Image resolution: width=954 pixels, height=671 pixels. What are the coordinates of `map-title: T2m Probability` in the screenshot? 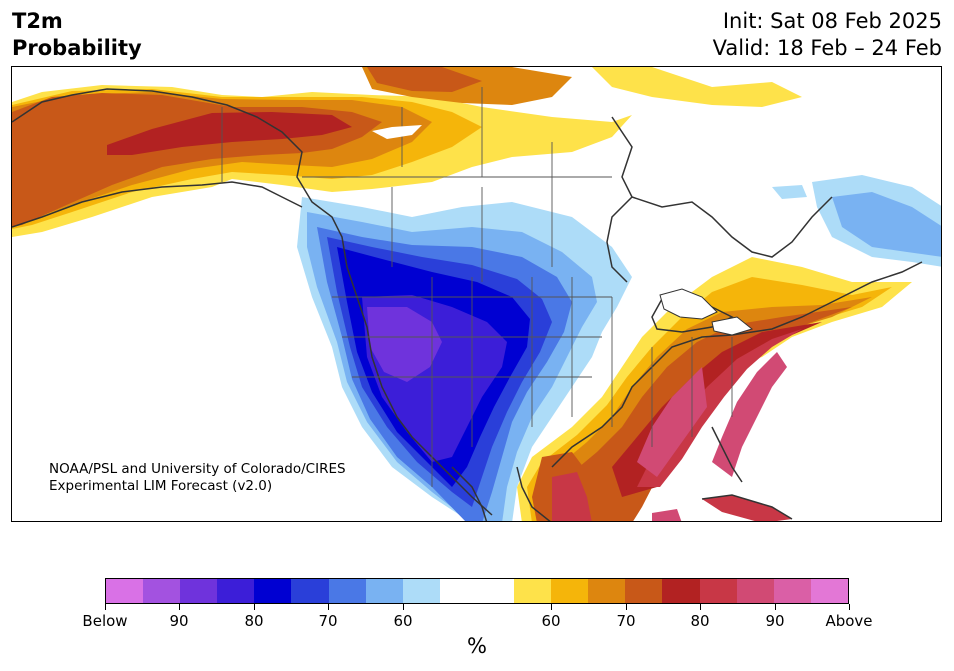 It's located at (77, 35).